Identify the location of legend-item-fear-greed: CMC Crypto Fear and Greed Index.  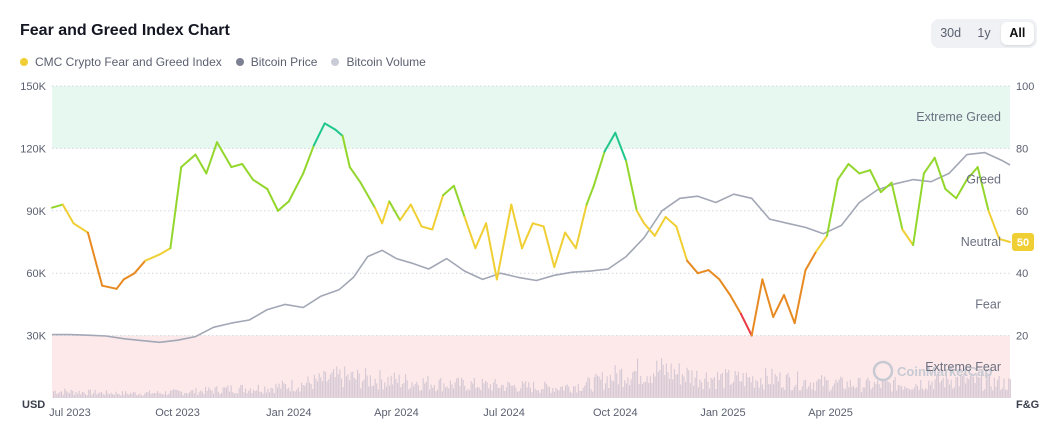
(121, 62).